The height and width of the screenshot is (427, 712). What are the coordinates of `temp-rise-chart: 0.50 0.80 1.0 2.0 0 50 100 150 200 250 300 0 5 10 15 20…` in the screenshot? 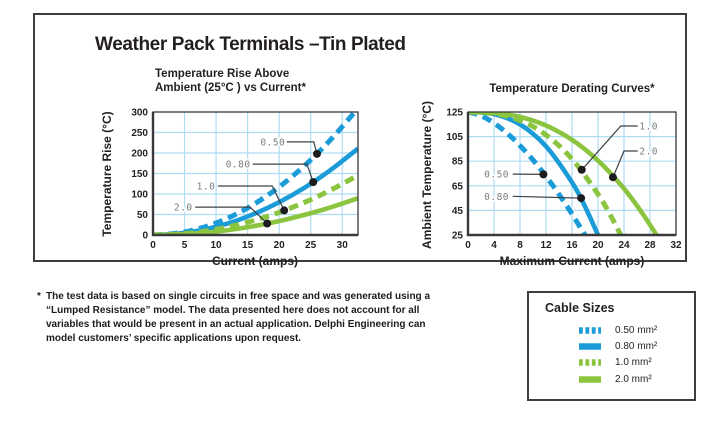 It's located at (245, 179).